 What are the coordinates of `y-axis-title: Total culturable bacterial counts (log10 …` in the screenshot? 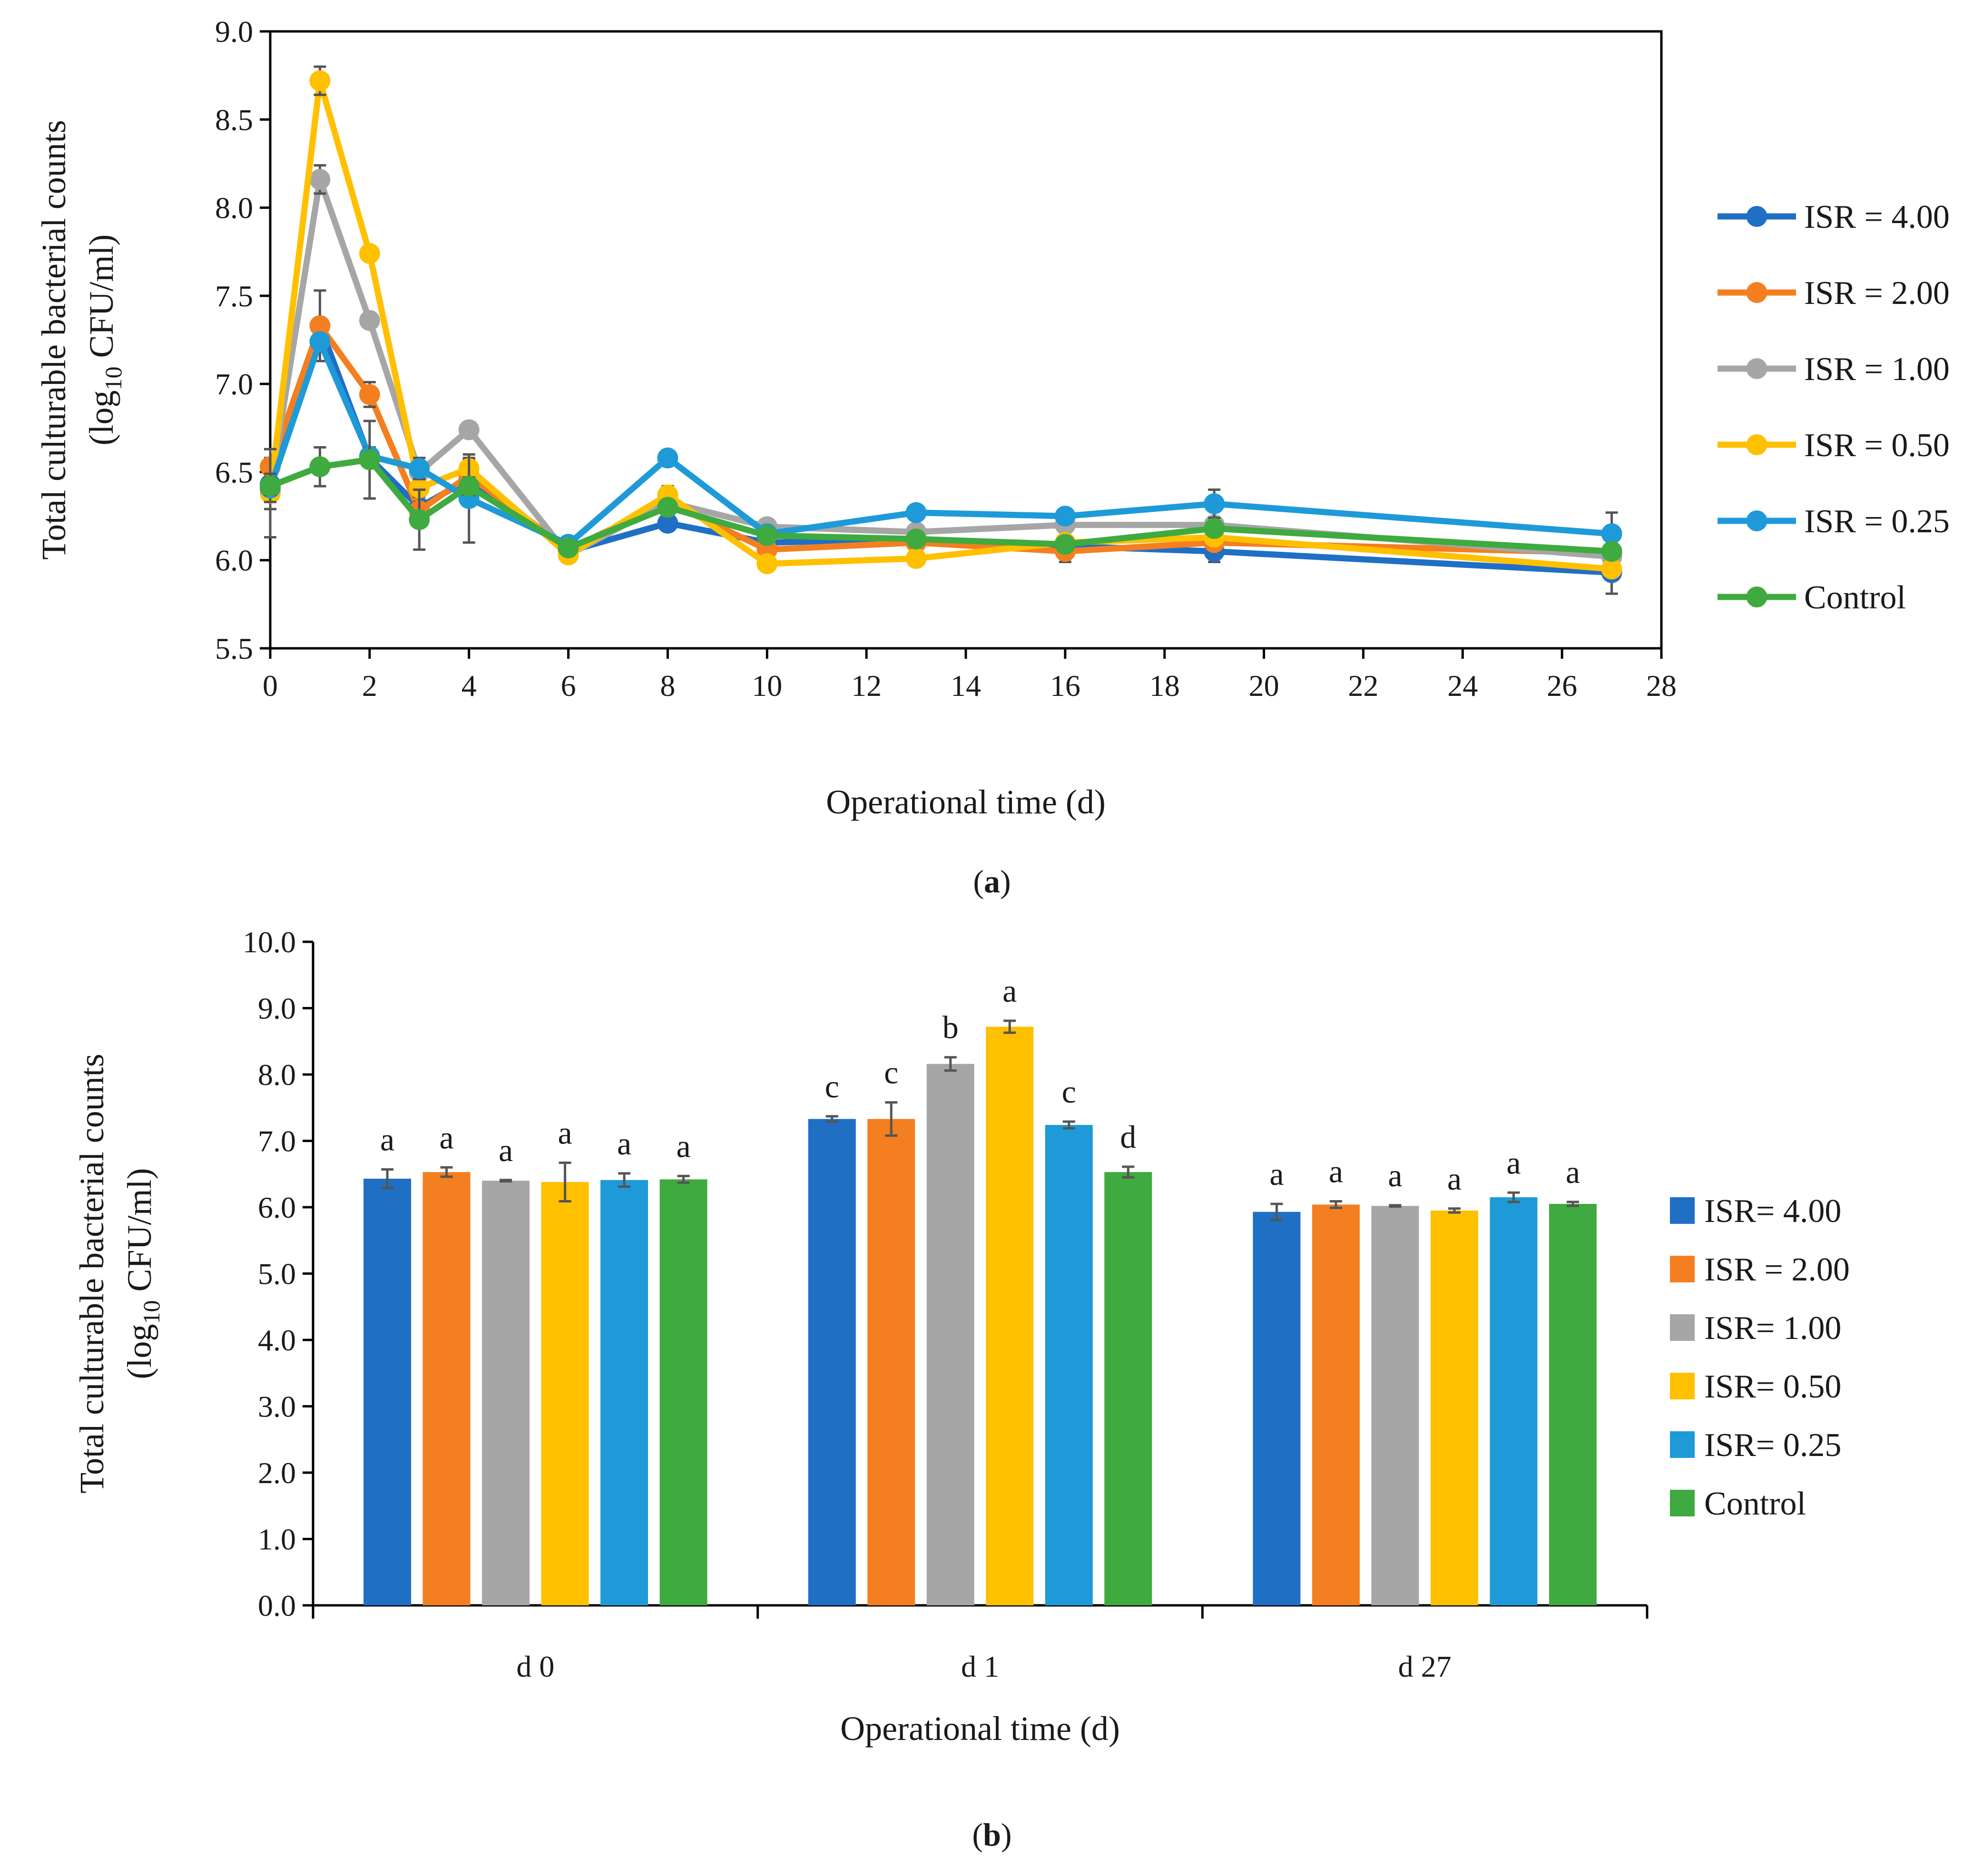 It's located at (81, 340).